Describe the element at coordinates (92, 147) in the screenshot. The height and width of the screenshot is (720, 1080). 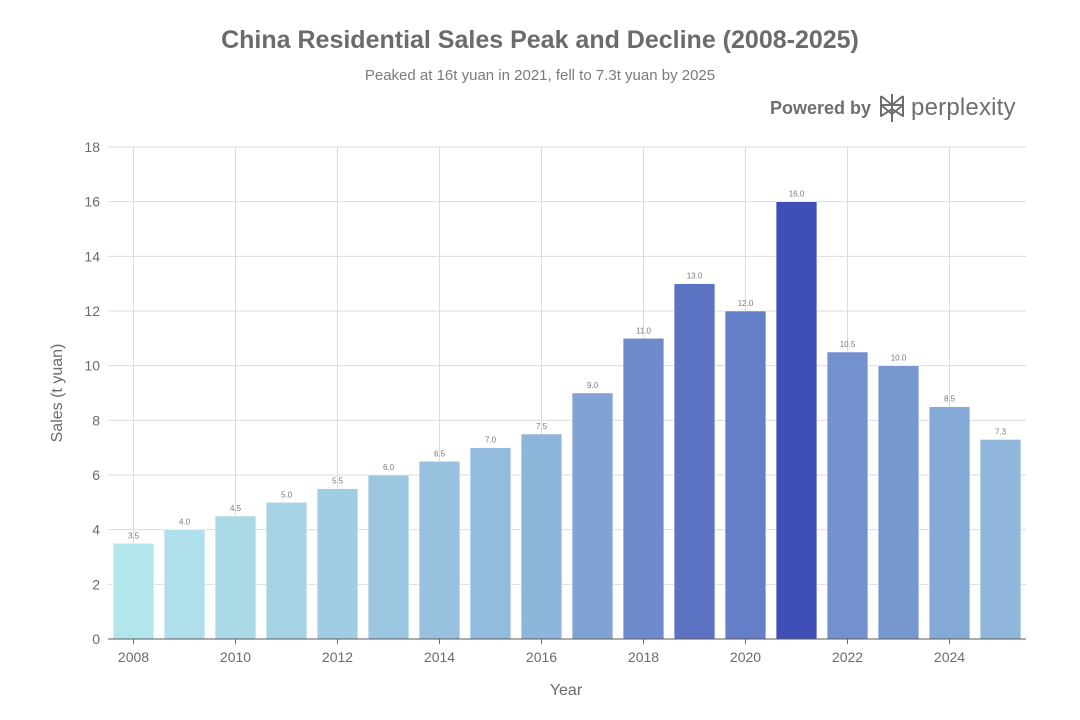
I see `y-tick-label: 18` at that location.